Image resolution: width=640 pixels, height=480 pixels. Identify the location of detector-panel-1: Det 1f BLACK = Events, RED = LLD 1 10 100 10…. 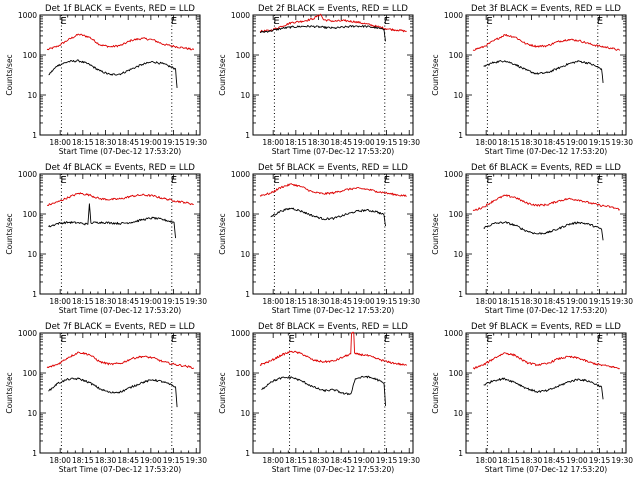
(106, 80).